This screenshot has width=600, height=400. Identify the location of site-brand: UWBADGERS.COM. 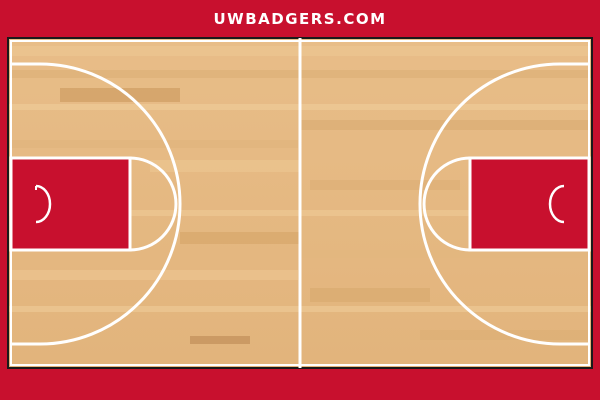
(300, 19).